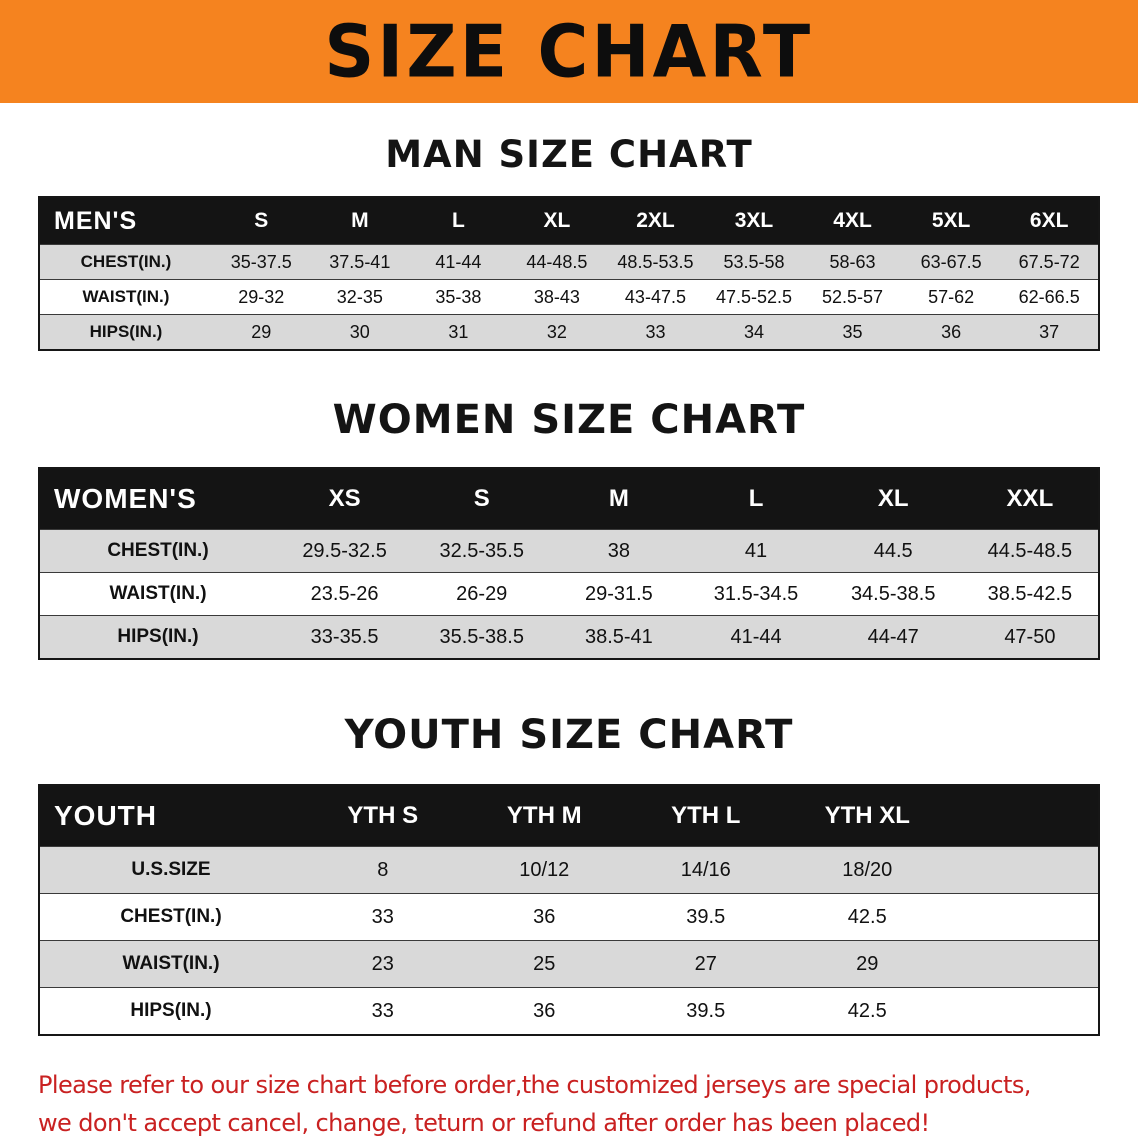 This screenshot has height=1142, width=1138. Describe the element at coordinates (345, 499) in the screenshot. I see `column-header-xs: XS` at that location.